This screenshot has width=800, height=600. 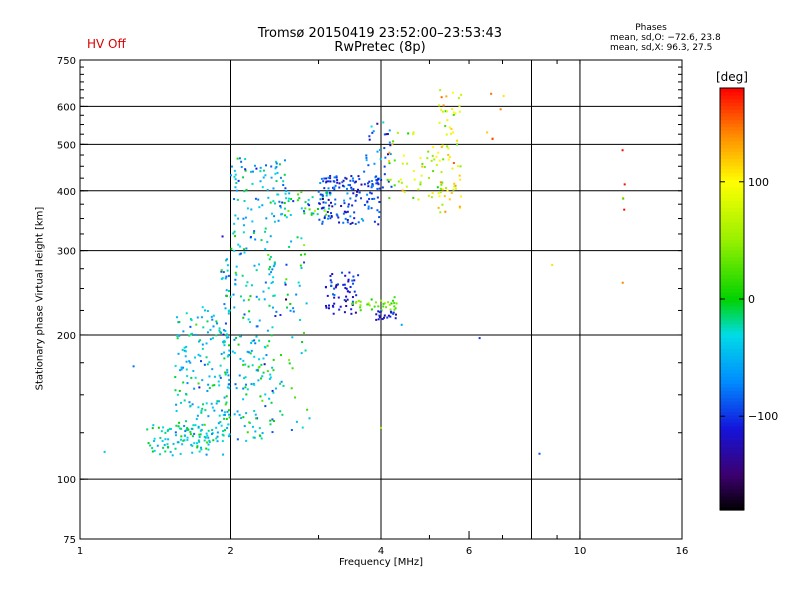 I want to click on colorbar-tick-label: 100, so click(x=758, y=182).